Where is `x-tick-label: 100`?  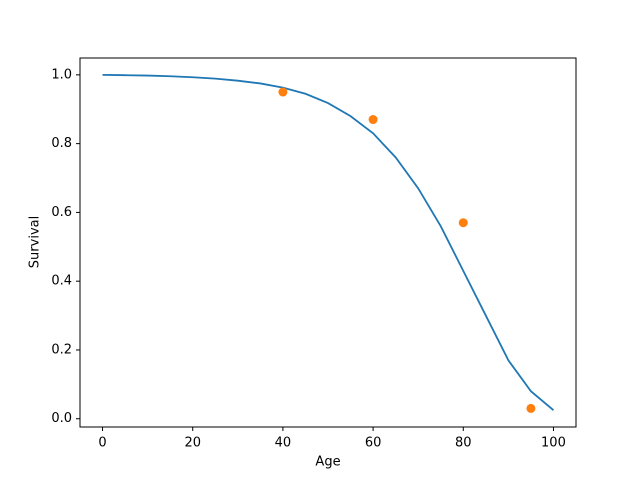 x-tick-label: 100 is located at coordinates (553, 443).